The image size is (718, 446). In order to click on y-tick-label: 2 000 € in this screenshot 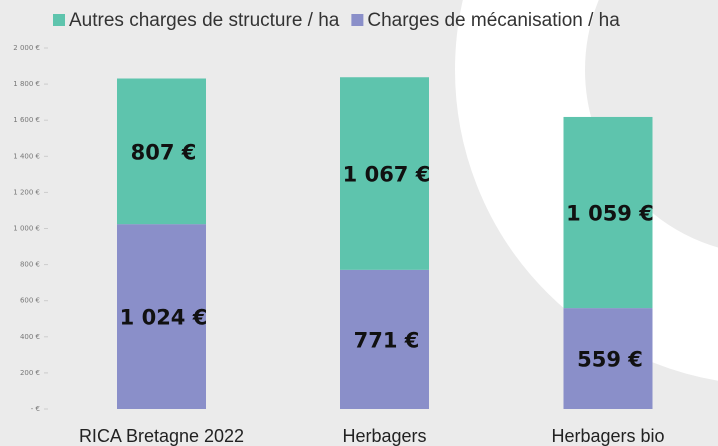, I will do `click(26, 48)`.